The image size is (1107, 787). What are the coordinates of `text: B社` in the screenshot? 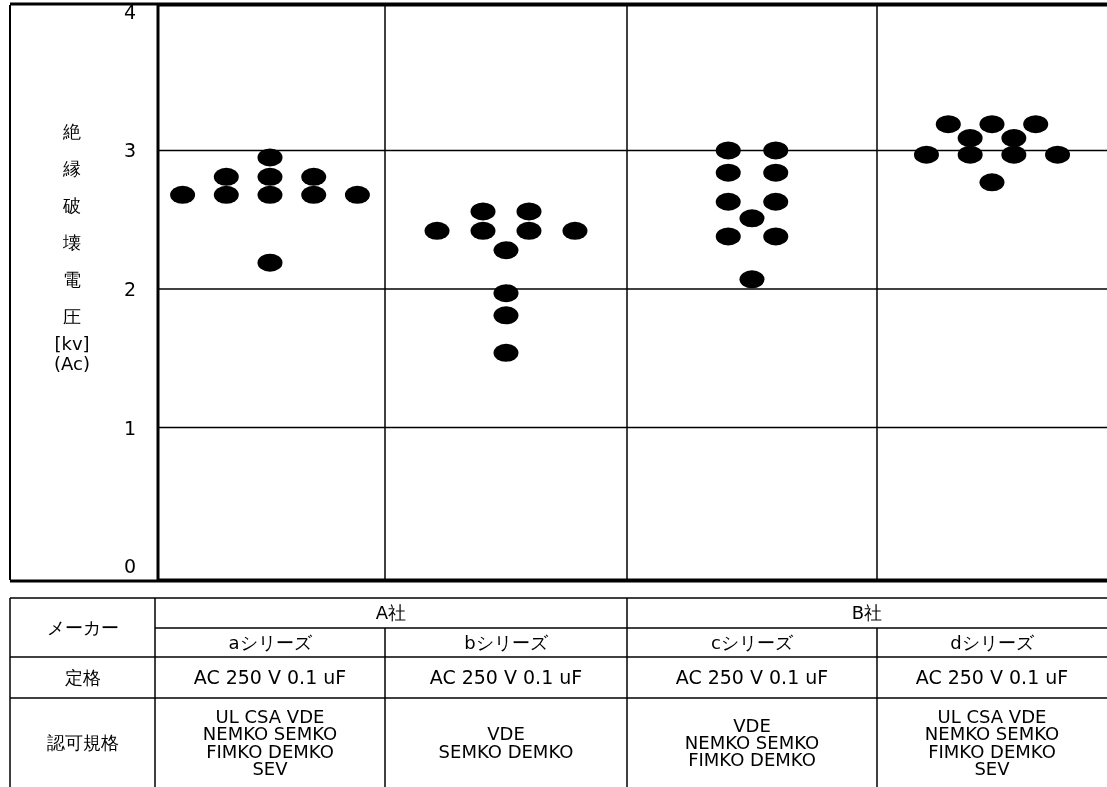 It's located at (867, 613).